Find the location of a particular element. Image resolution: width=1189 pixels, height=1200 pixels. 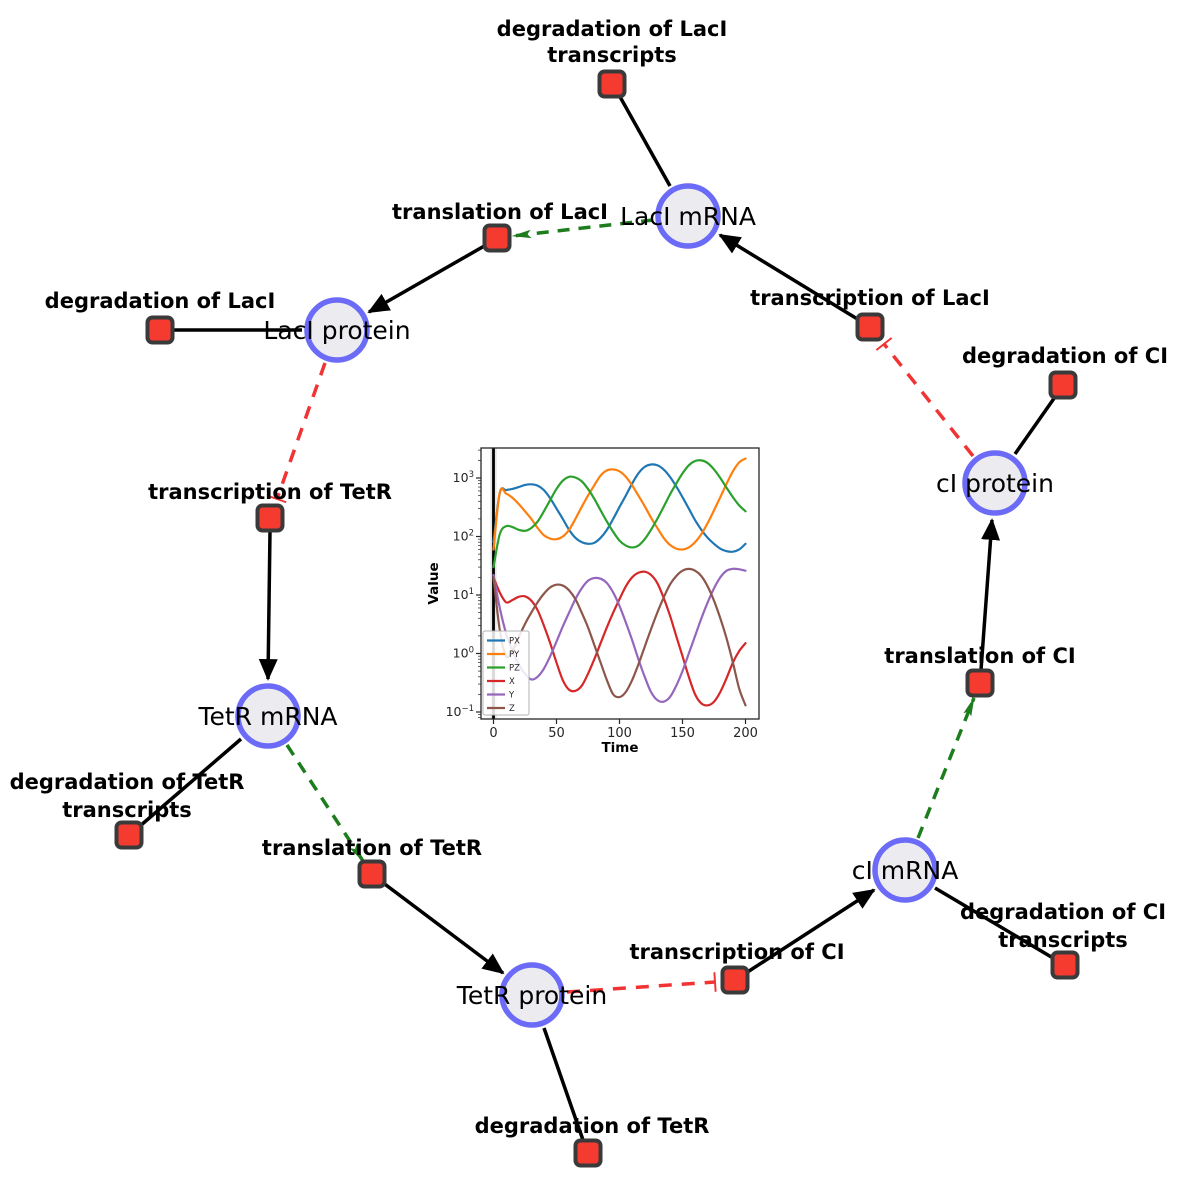

edge-ci-protein-to-degradation is located at coordinates (1035, 425).